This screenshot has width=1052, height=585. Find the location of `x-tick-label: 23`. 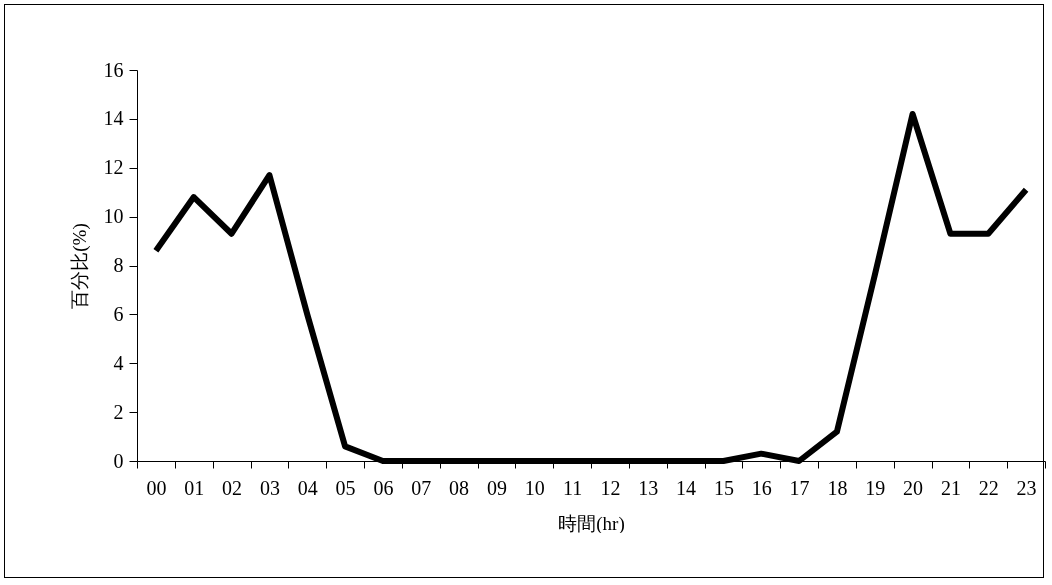

x-tick-label: 23 is located at coordinates (1026, 487).